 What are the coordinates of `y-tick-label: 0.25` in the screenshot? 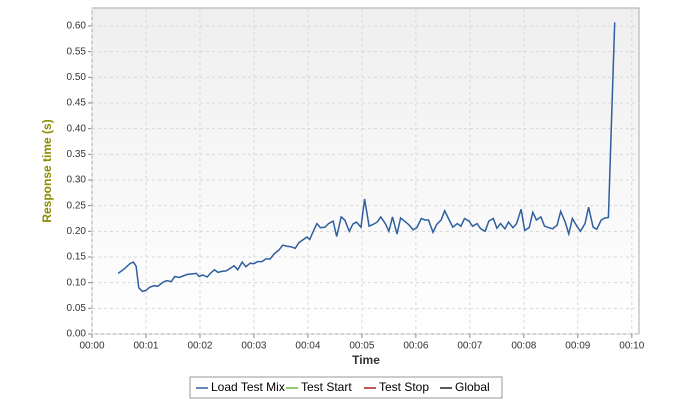 It's located at (77, 205).